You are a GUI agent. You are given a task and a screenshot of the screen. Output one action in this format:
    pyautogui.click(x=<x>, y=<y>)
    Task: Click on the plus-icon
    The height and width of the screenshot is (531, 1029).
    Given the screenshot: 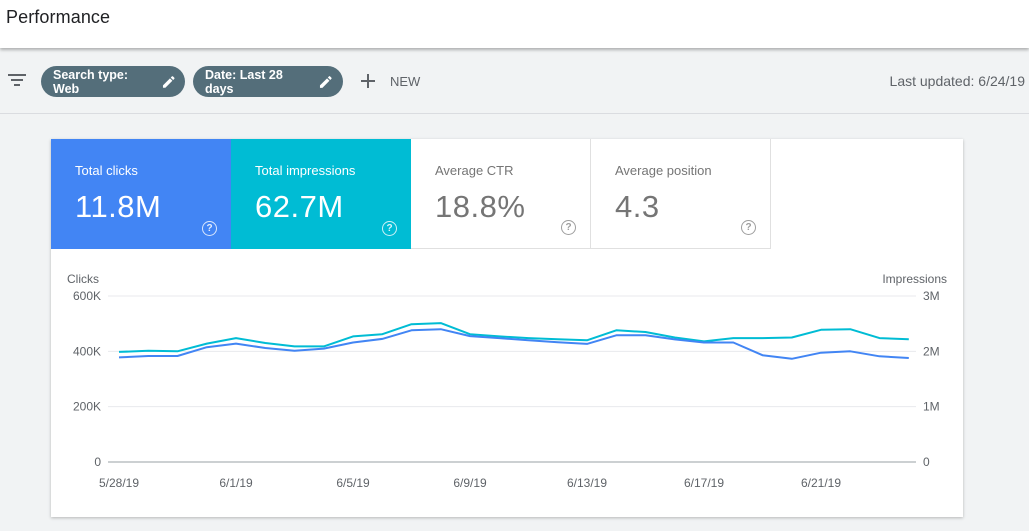 What is the action you would take?
    pyautogui.click(x=368, y=81)
    